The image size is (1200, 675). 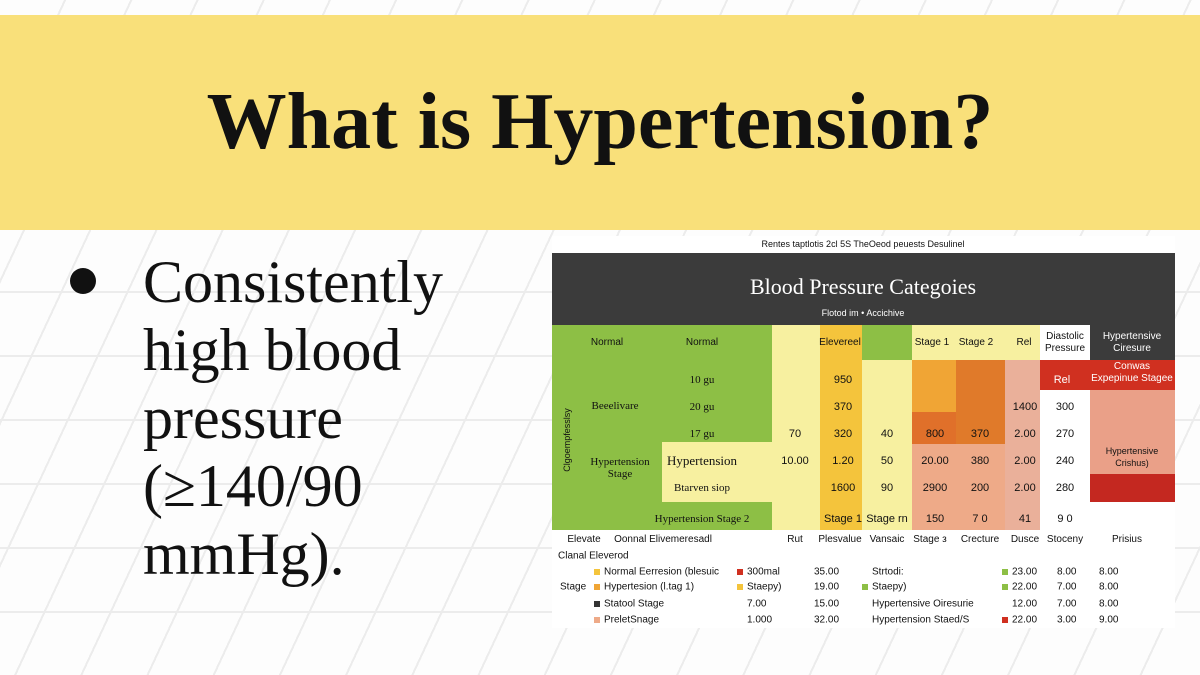 What do you see at coordinates (827, 604) in the screenshot?
I see `cell-text: 15.00` at bounding box center [827, 604].